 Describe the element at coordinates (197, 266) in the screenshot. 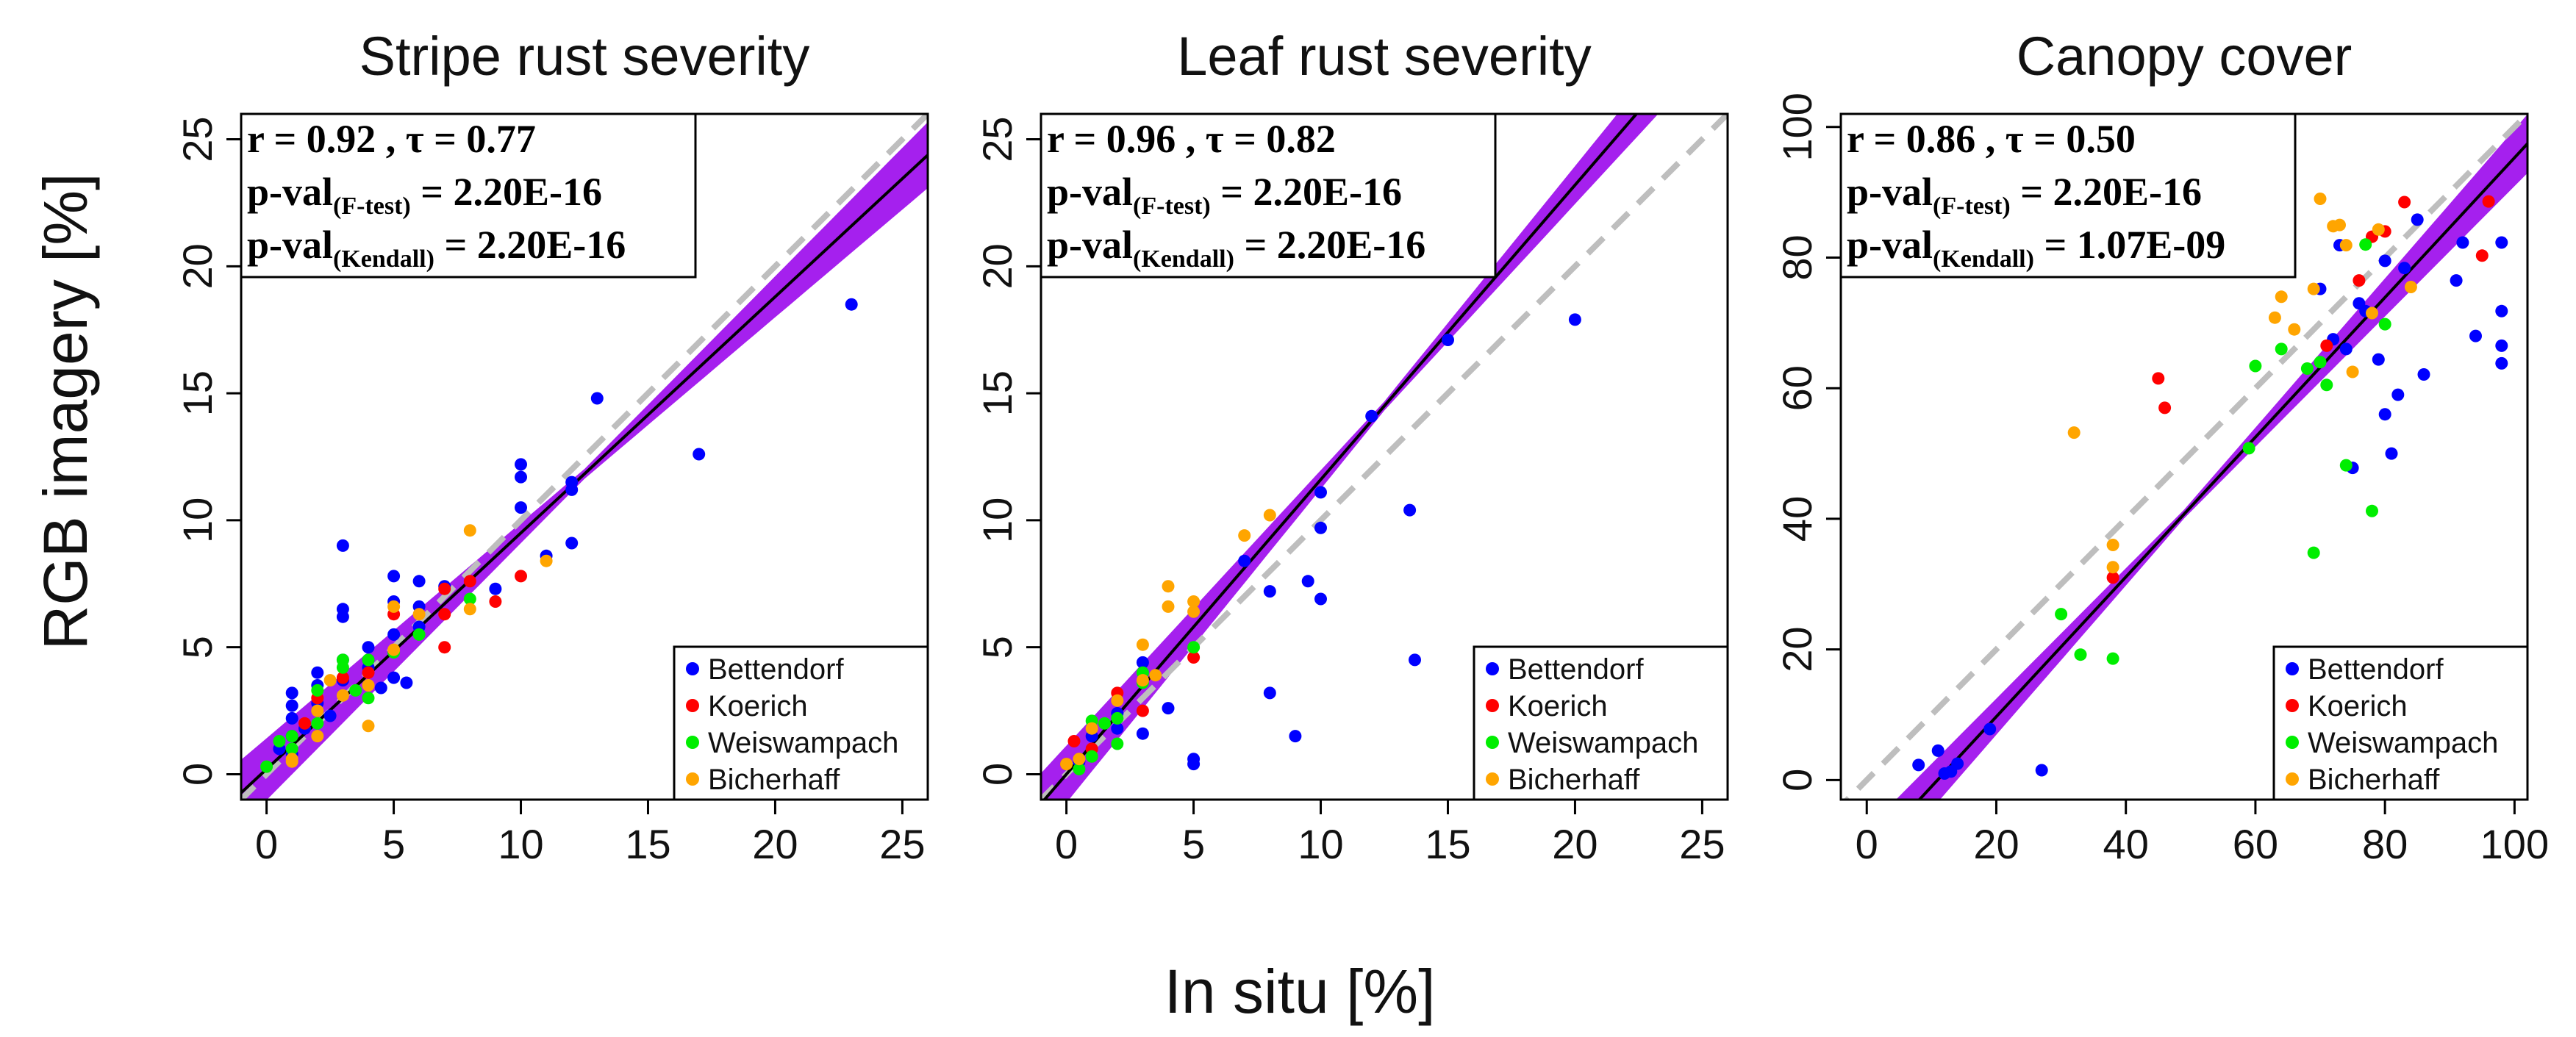

I see `y-tick-label: 20` at that location.